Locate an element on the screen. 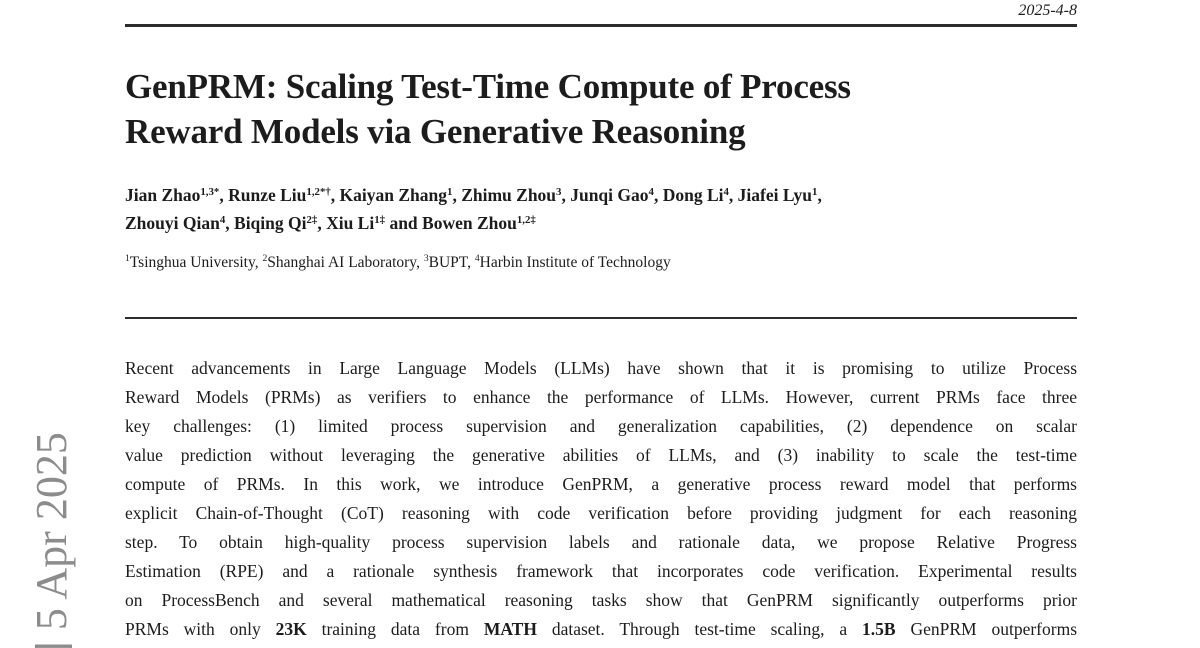 The width and height of the screenshot is (1200, 648). author-name: Runze Liu is located at coordinates (267, 194).